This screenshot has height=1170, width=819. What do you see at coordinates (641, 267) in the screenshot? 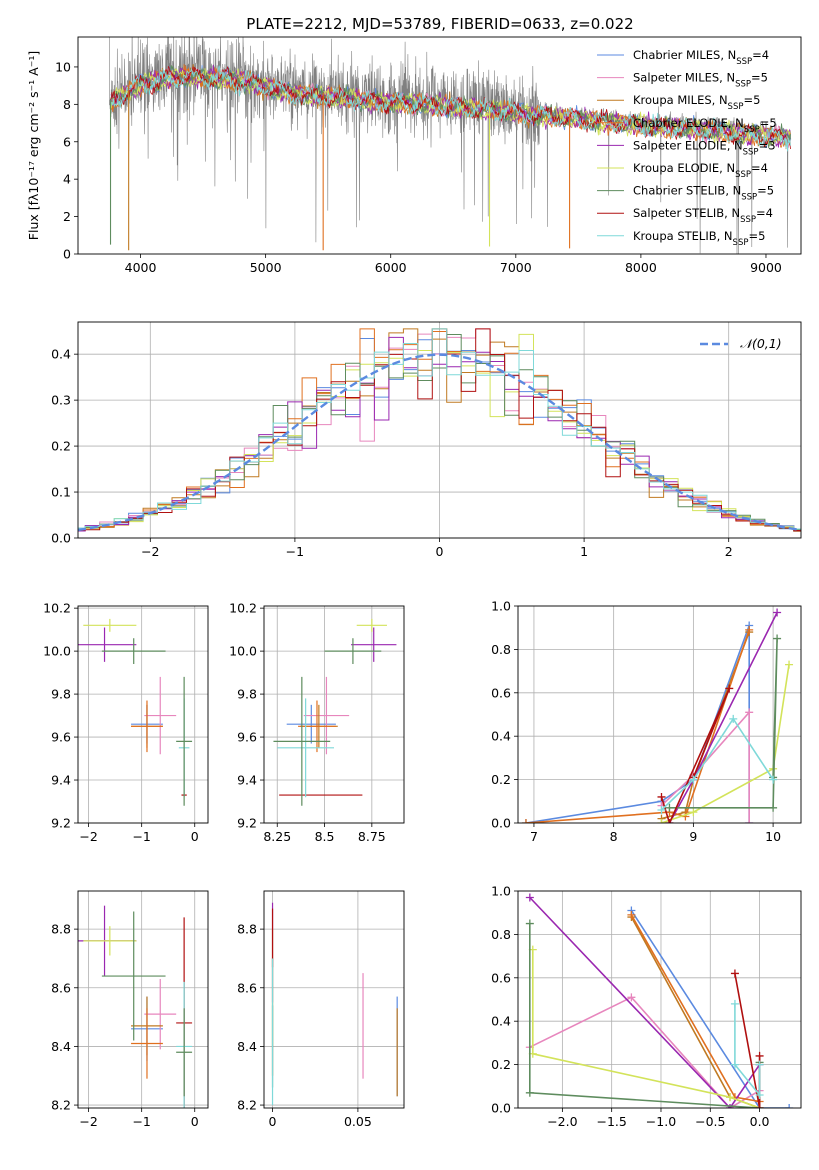
I see `x-tick-label: 8000` at bounding box center [641, 267].